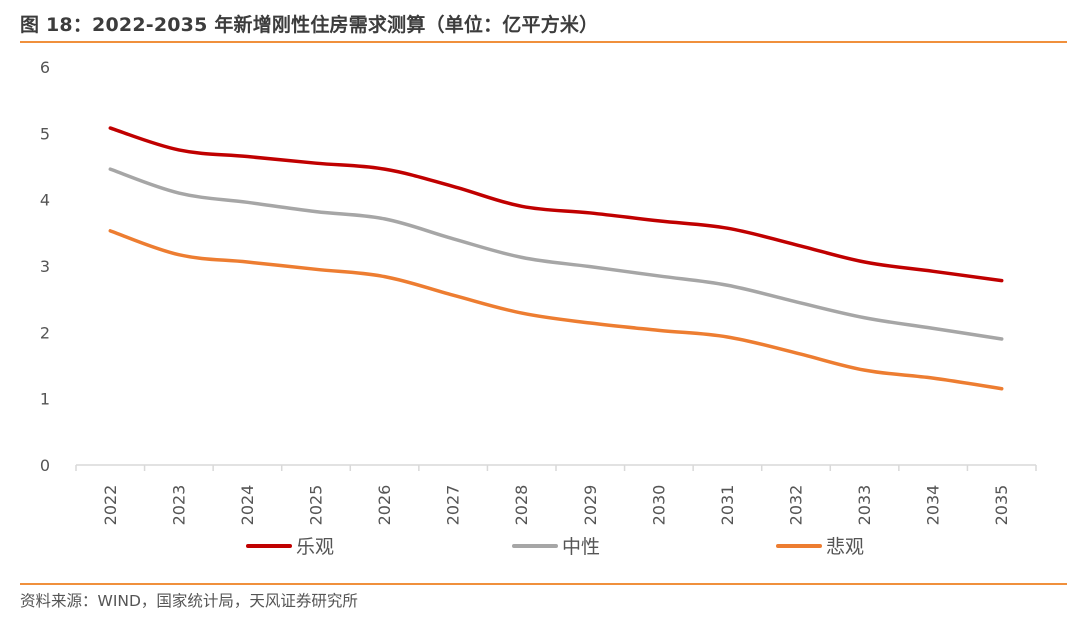 This screenshot has width=1080, height=621. Describe the element at coordinates (247, 505) in the screenshot. I see `x-tick-label: 2024` at that location.